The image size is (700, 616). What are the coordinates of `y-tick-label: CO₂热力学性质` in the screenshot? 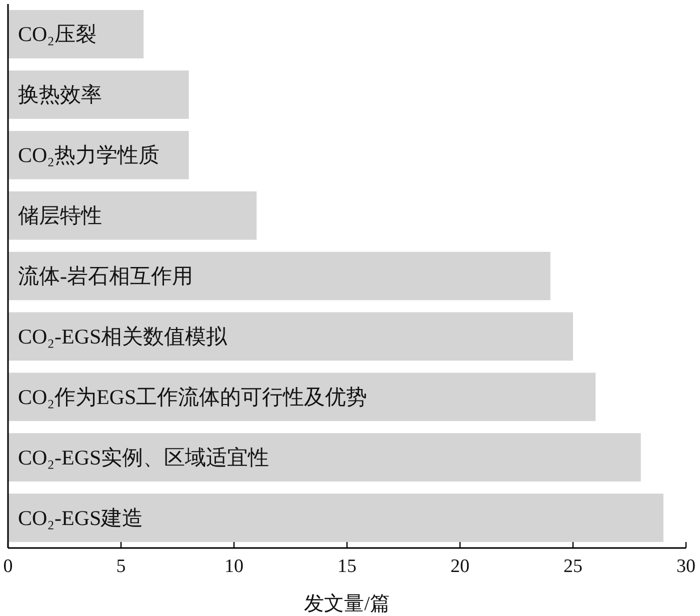 It's located at (89, 155).